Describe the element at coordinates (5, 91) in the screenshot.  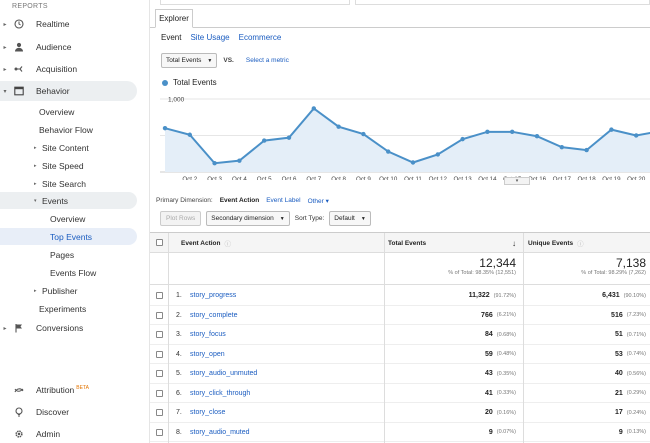
I see `collapse-caret-icon: ▾` at that location.